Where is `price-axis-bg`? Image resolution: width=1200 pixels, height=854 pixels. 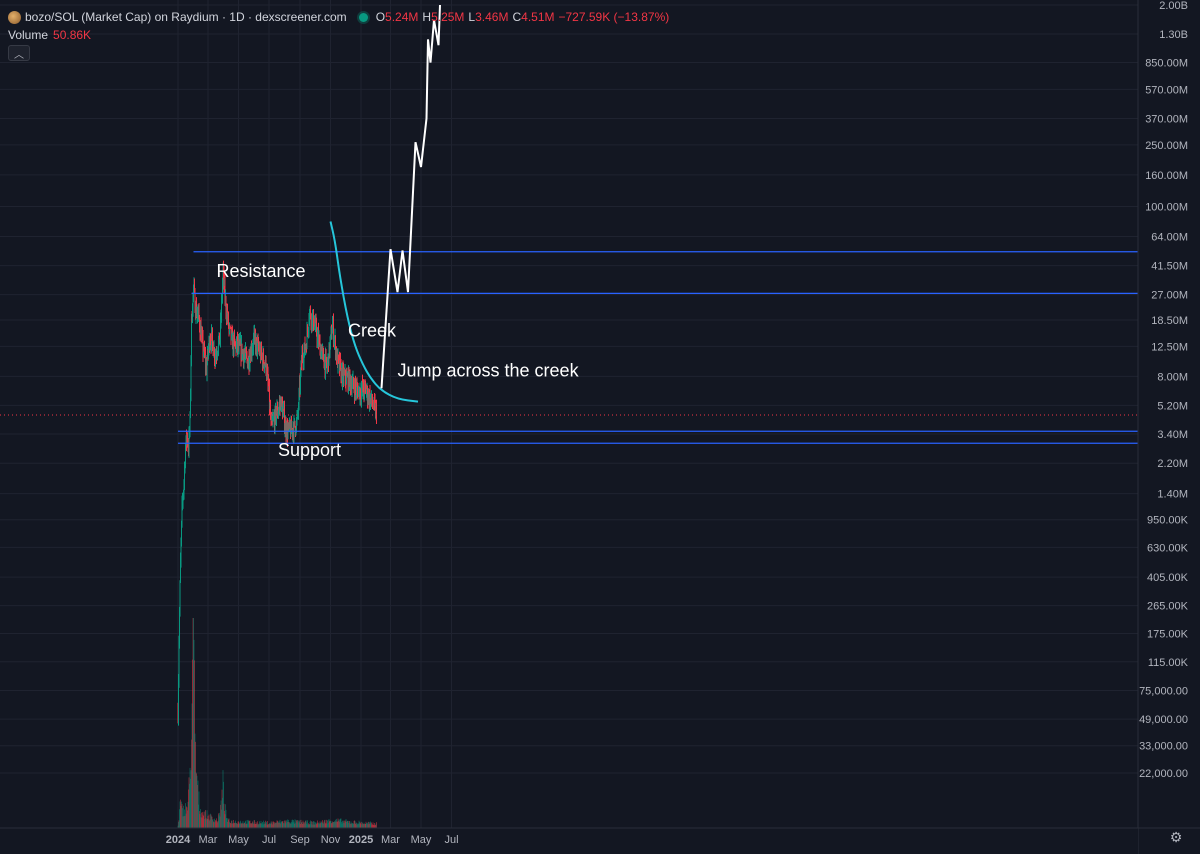
price-axis-bg is located at coordinates (1169, 427).